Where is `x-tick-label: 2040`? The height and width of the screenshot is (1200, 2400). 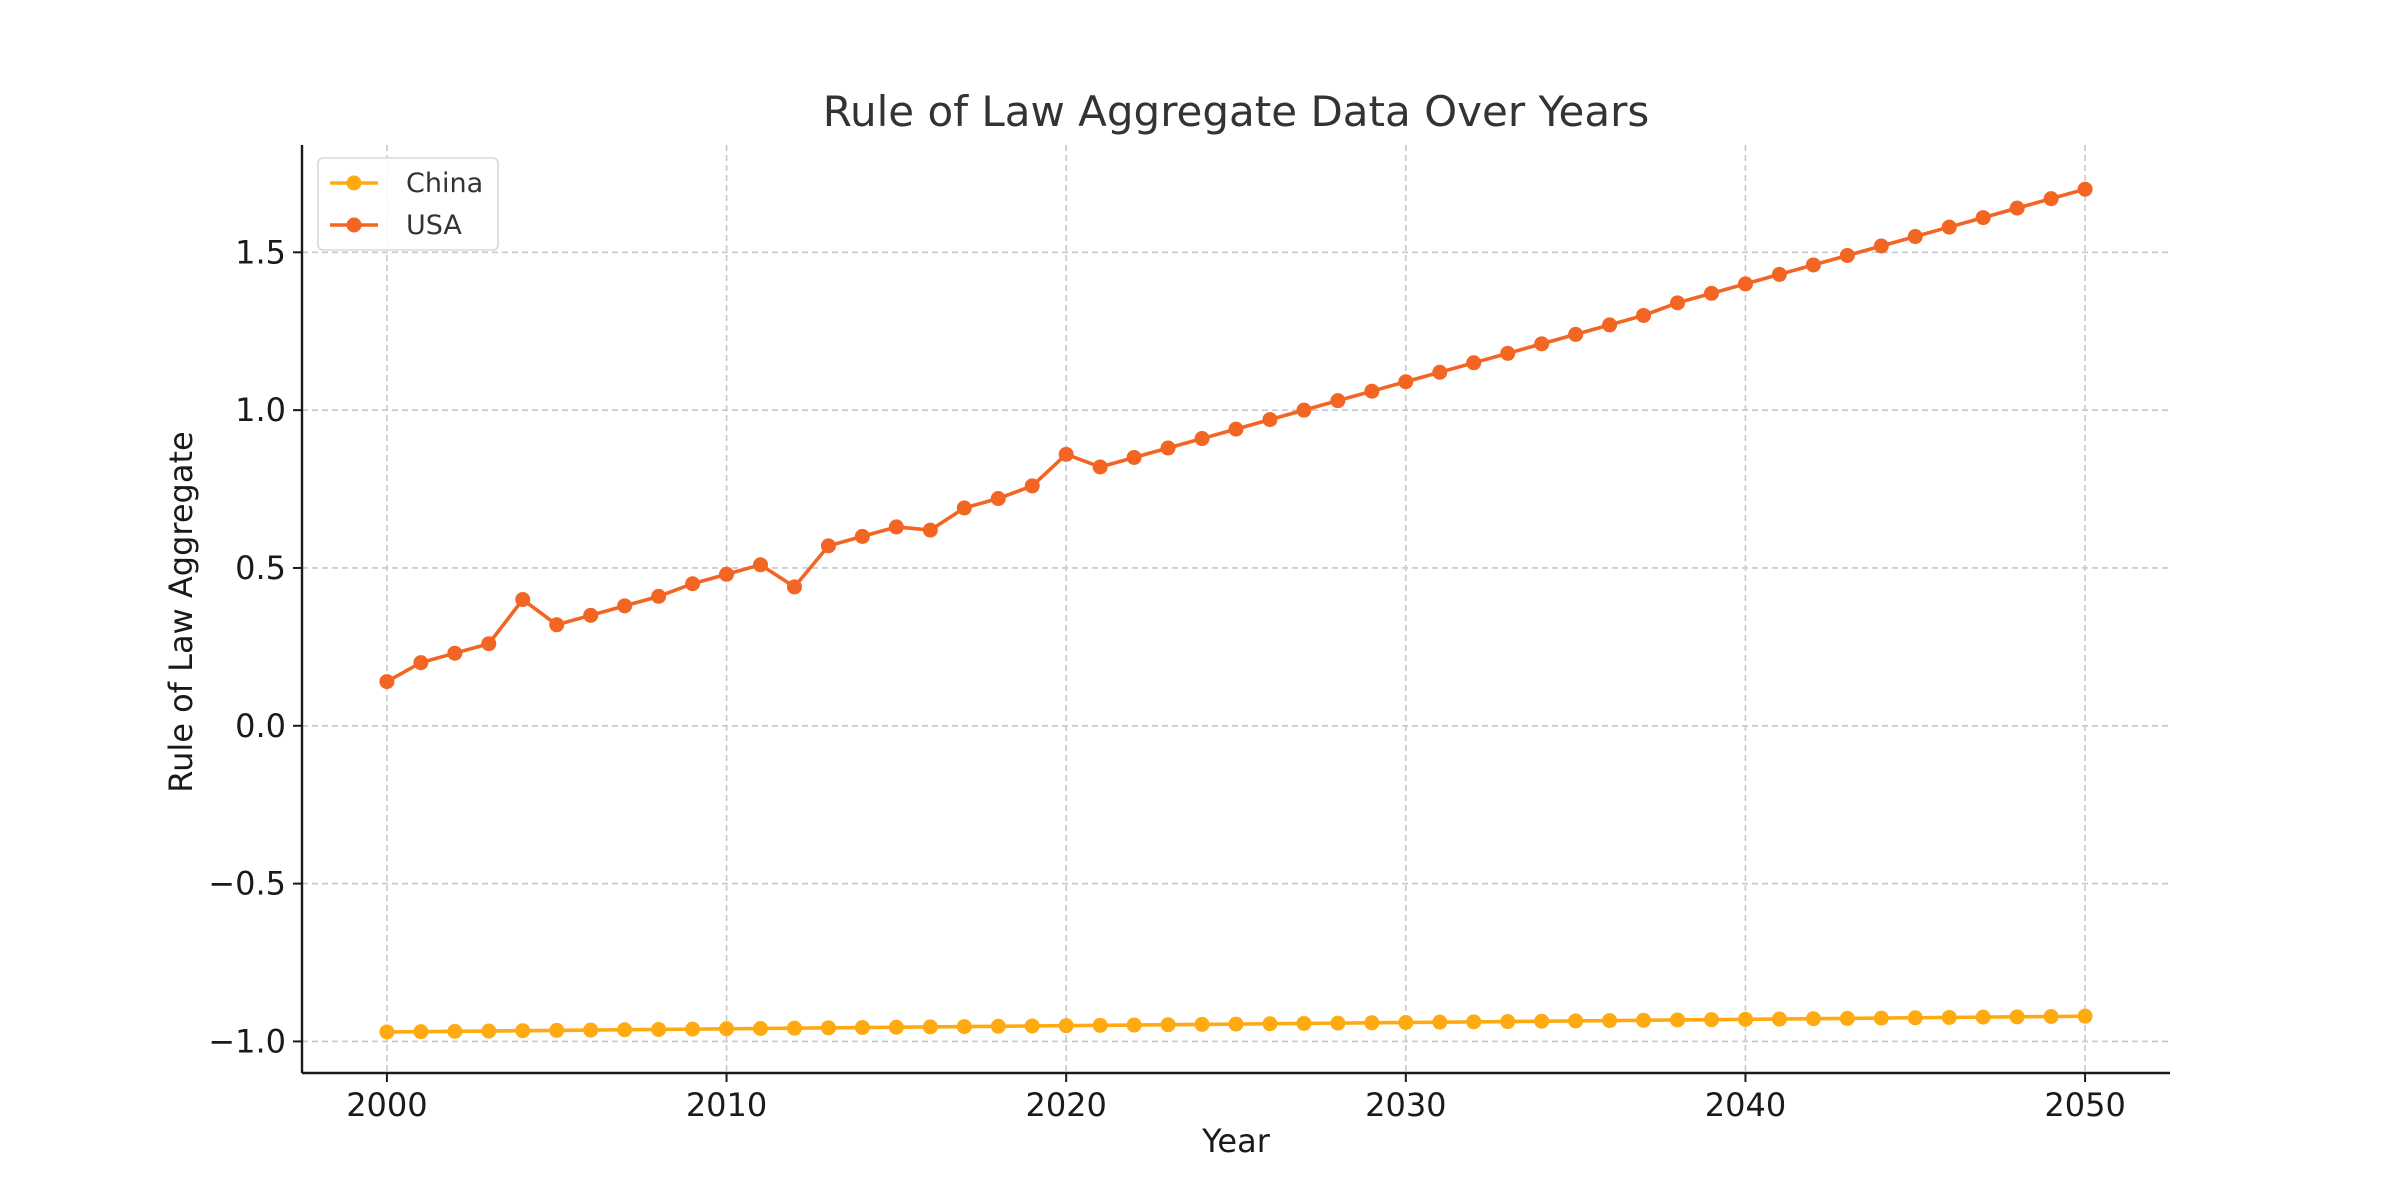 x-tick-label: 2040 is located at coordinates (1745, 1105).